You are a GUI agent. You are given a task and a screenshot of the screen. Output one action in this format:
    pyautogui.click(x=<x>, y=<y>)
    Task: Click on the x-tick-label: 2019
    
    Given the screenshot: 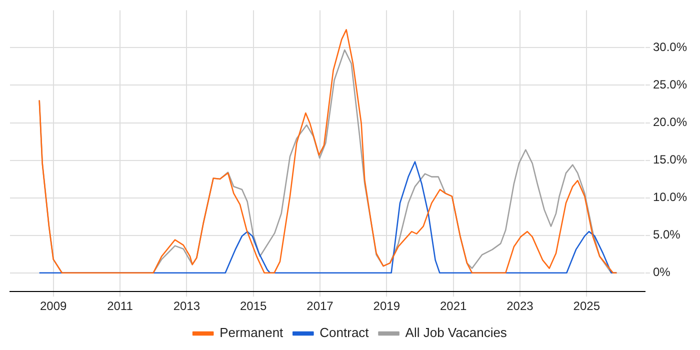 What is the action you would take?
    pyautogui.click(x=386, y=306)
    